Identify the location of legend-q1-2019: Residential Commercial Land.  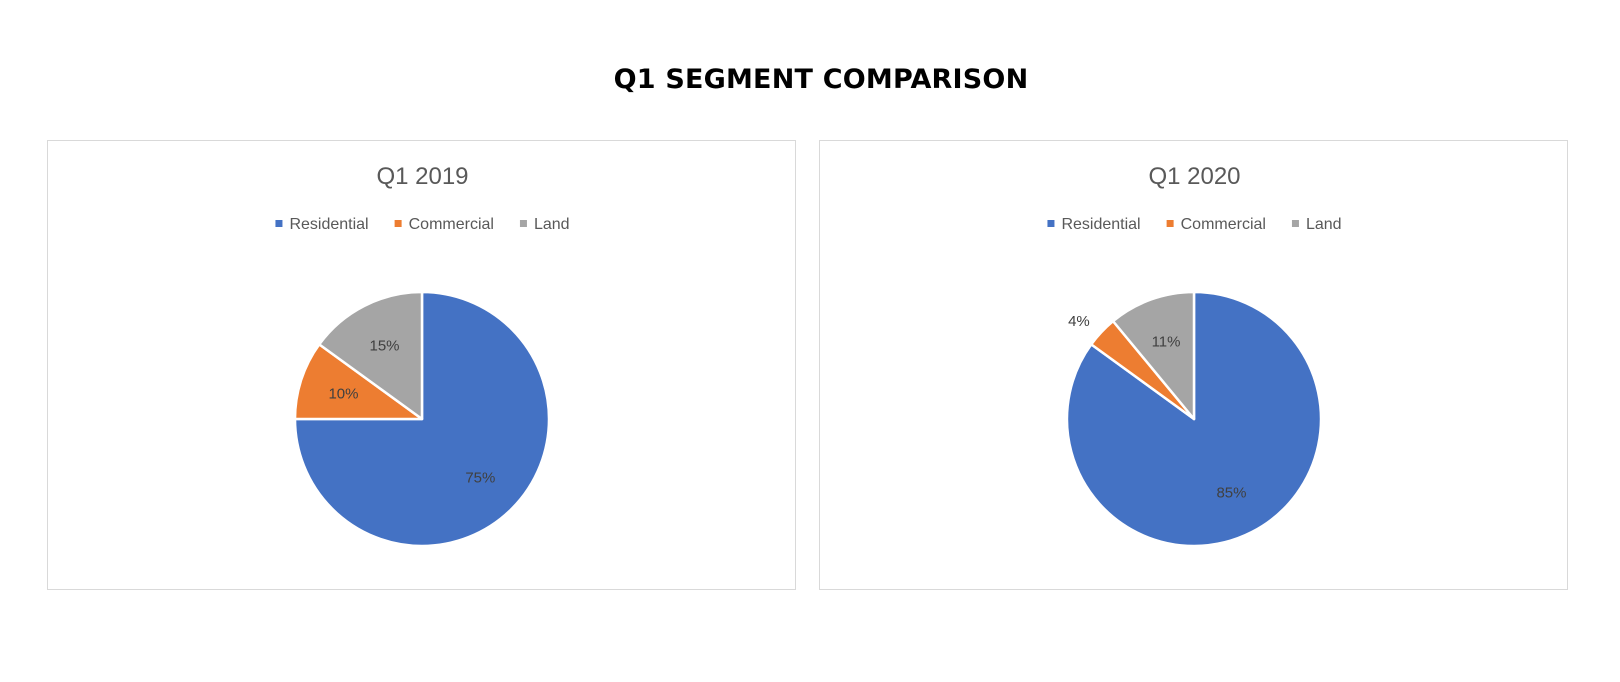
(422, 224).